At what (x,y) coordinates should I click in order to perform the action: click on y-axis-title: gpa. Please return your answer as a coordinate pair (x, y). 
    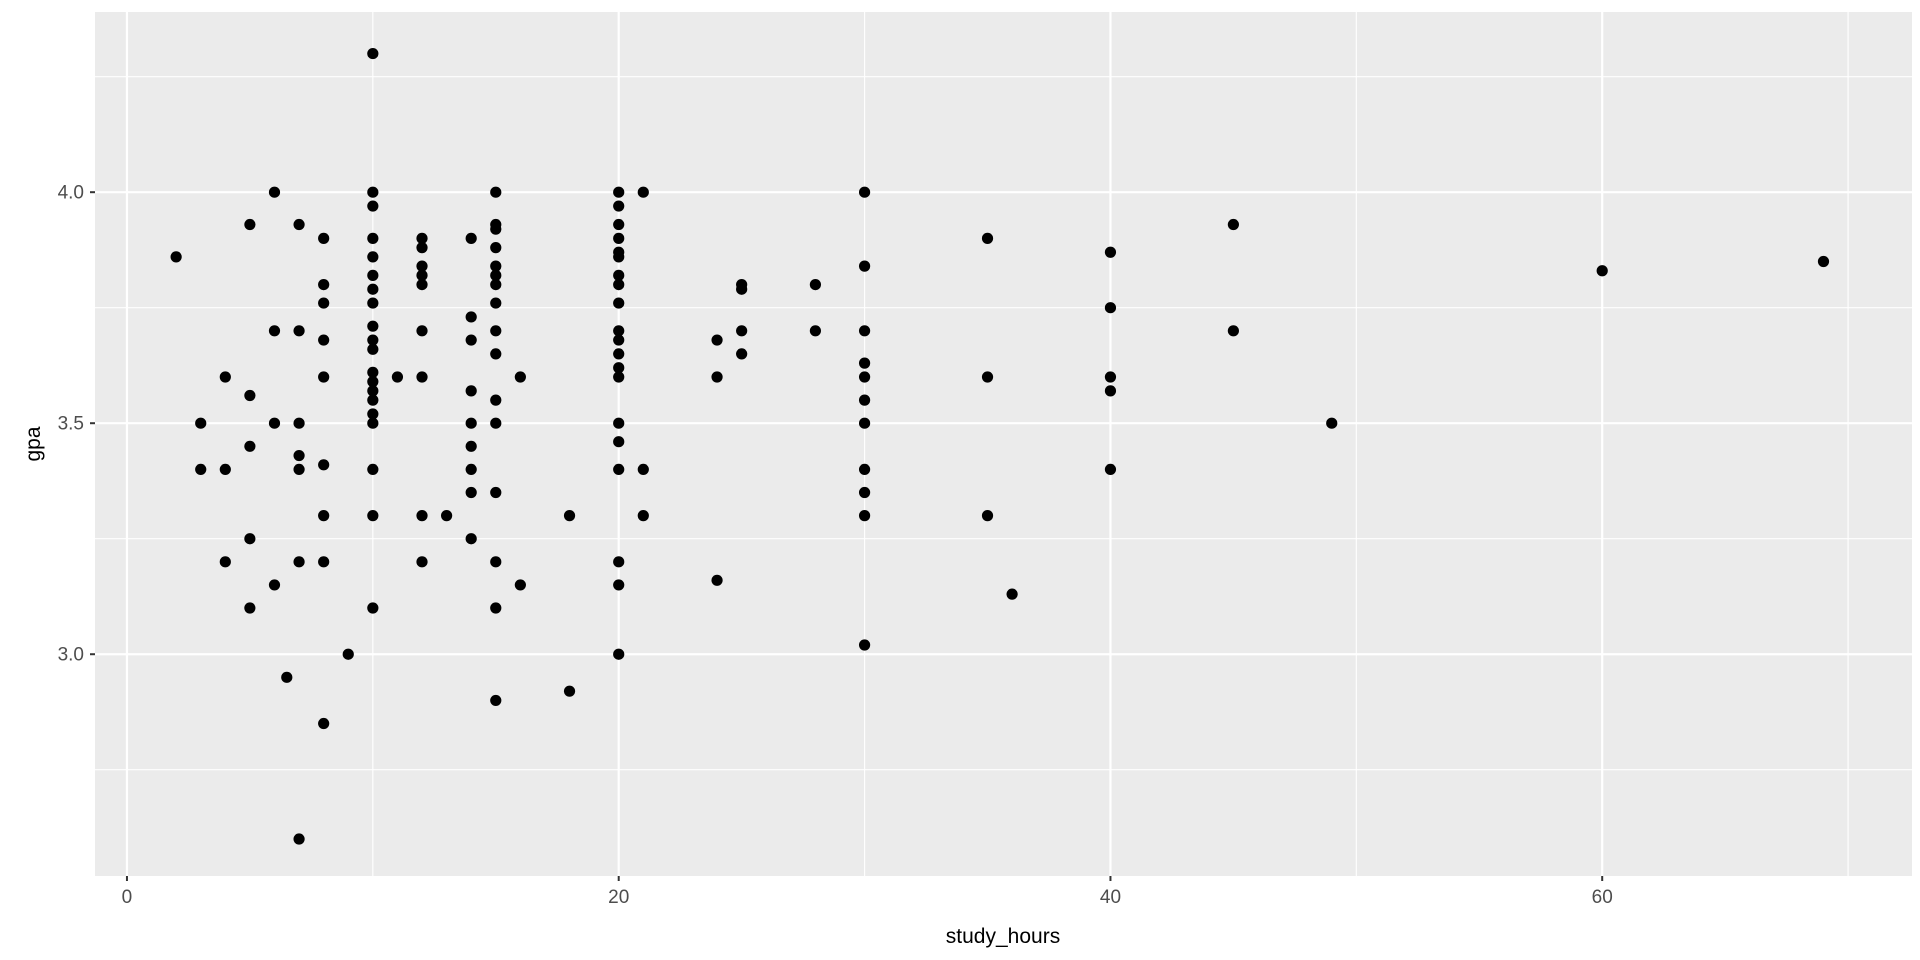
    Looking at the image, I should click on (33, 443).